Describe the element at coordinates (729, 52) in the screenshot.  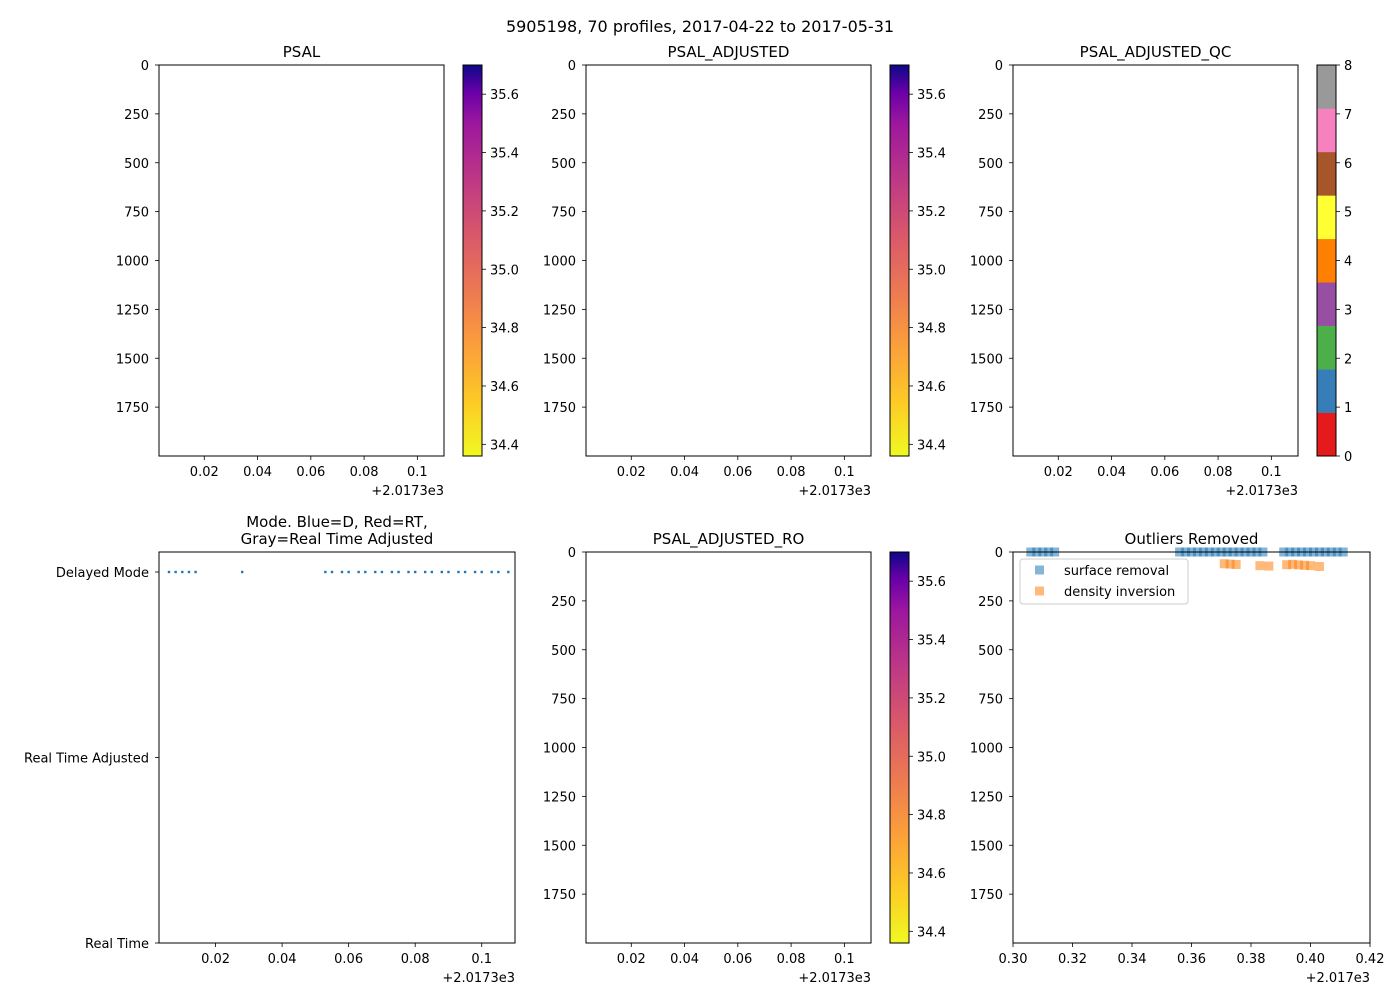
I see `chart-title: PSAL_ADJUSTED` at that location.